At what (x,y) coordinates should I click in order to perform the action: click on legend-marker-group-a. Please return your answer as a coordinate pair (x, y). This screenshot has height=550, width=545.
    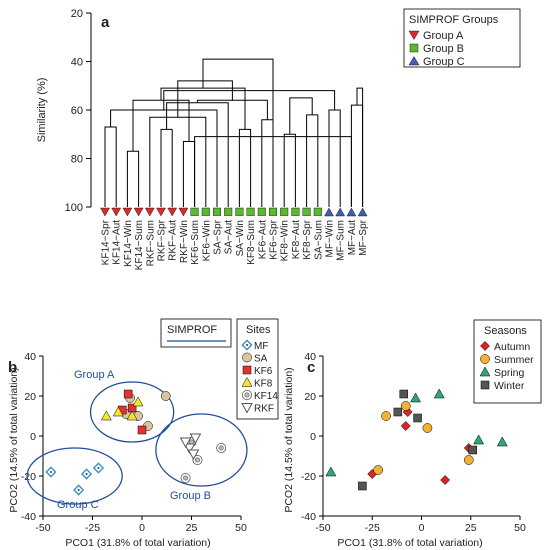
    Looking at the image, I should click on (414, 35).